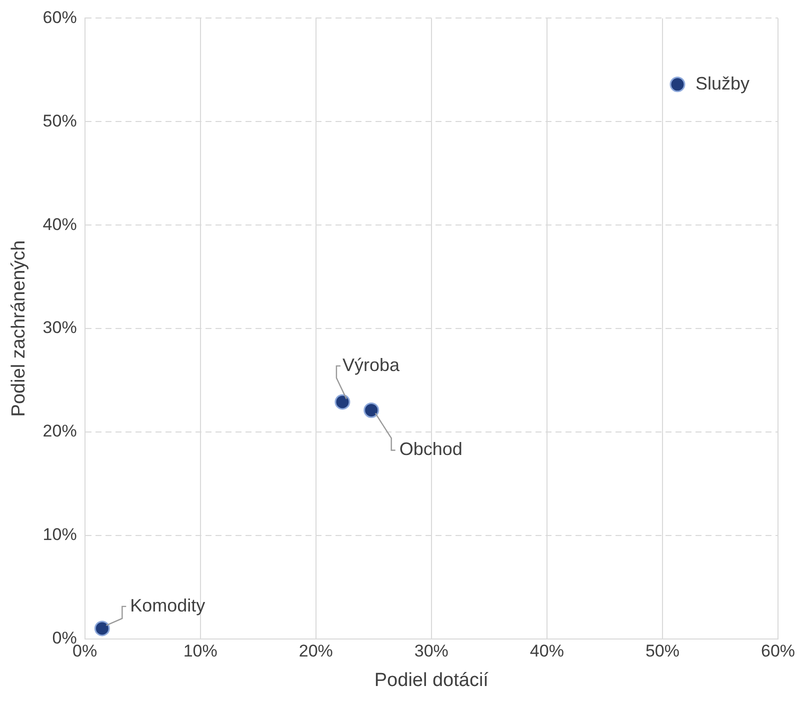 The height and width of the screenshot is (704, 800). I want to click on annotation: Obchod, so click(430, 449).